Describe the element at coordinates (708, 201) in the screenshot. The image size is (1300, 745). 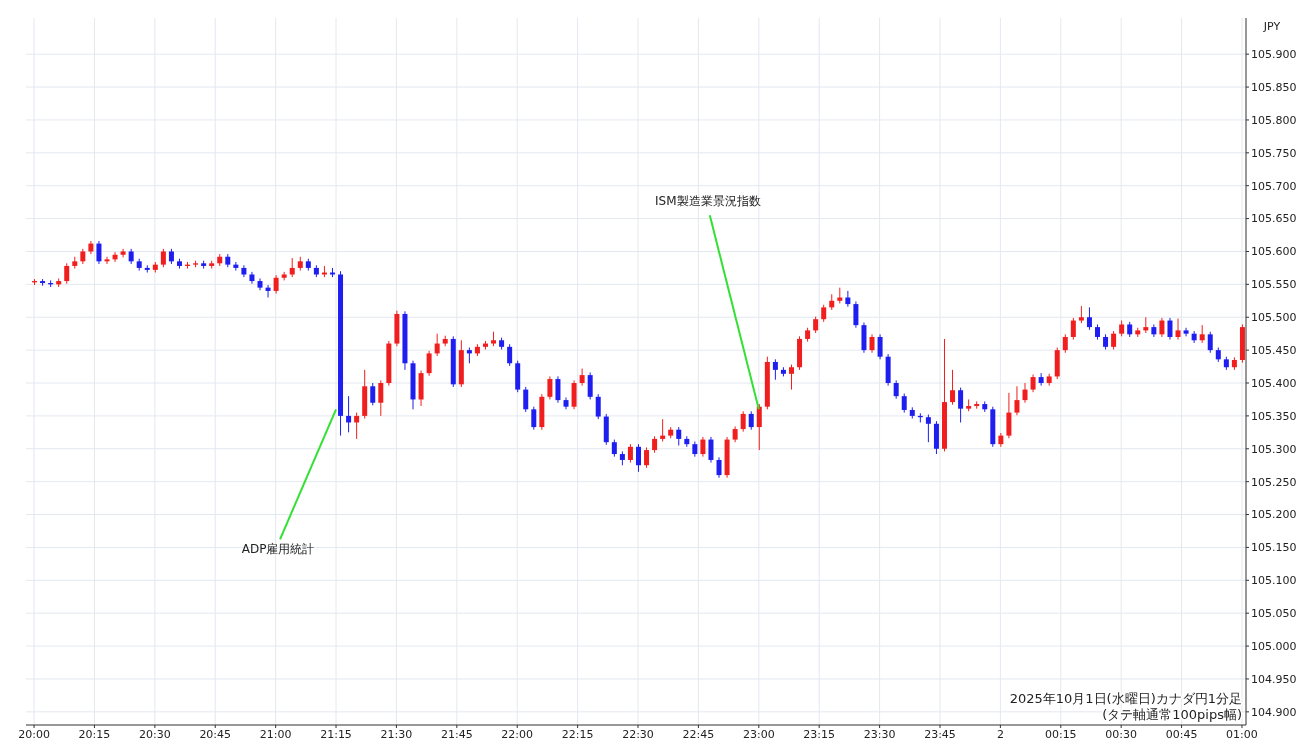
I see `annotation: ISM製造業景況指数` at that location.